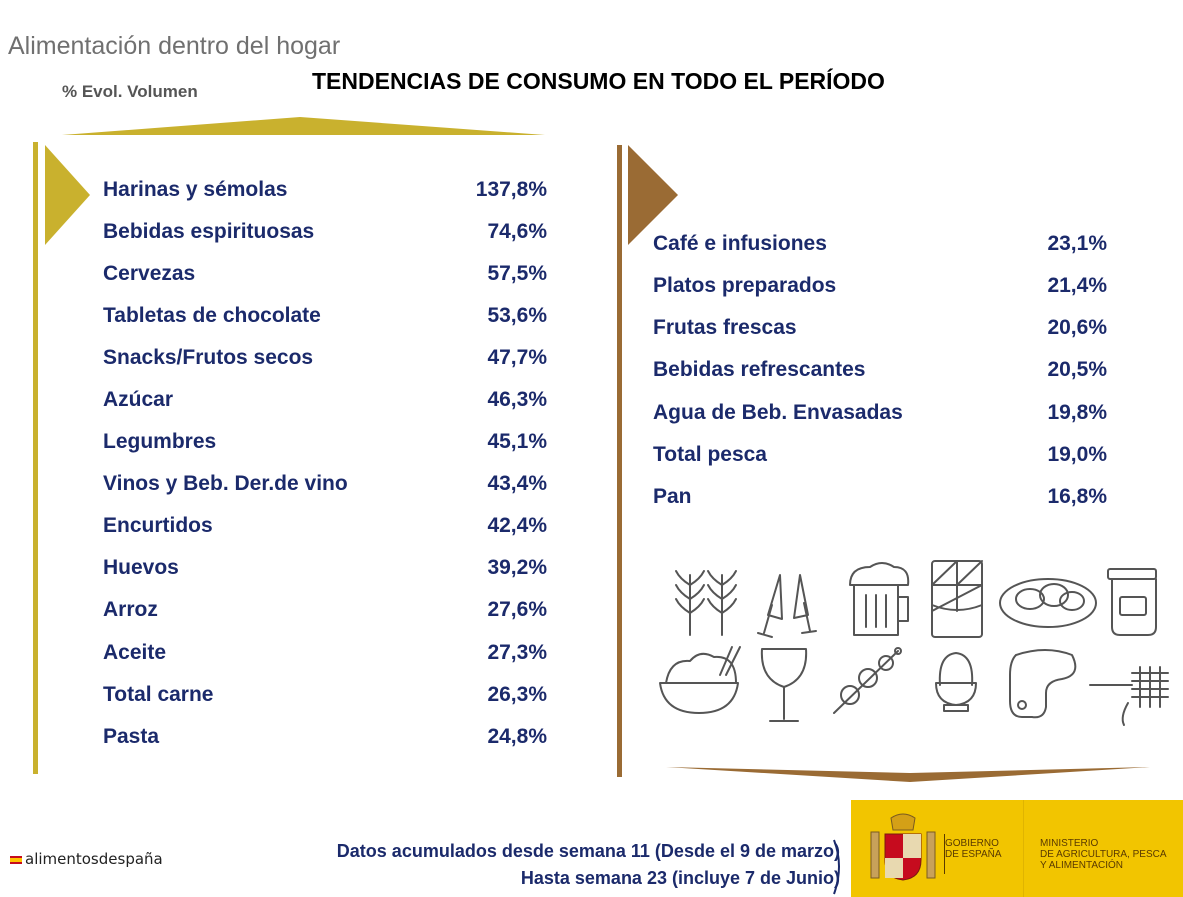  What do you see at coordinates (883, 370) in the screenshot?
I see `list-item: Bebidas refrescantes 20,5%` at bounding box center [883, 370].